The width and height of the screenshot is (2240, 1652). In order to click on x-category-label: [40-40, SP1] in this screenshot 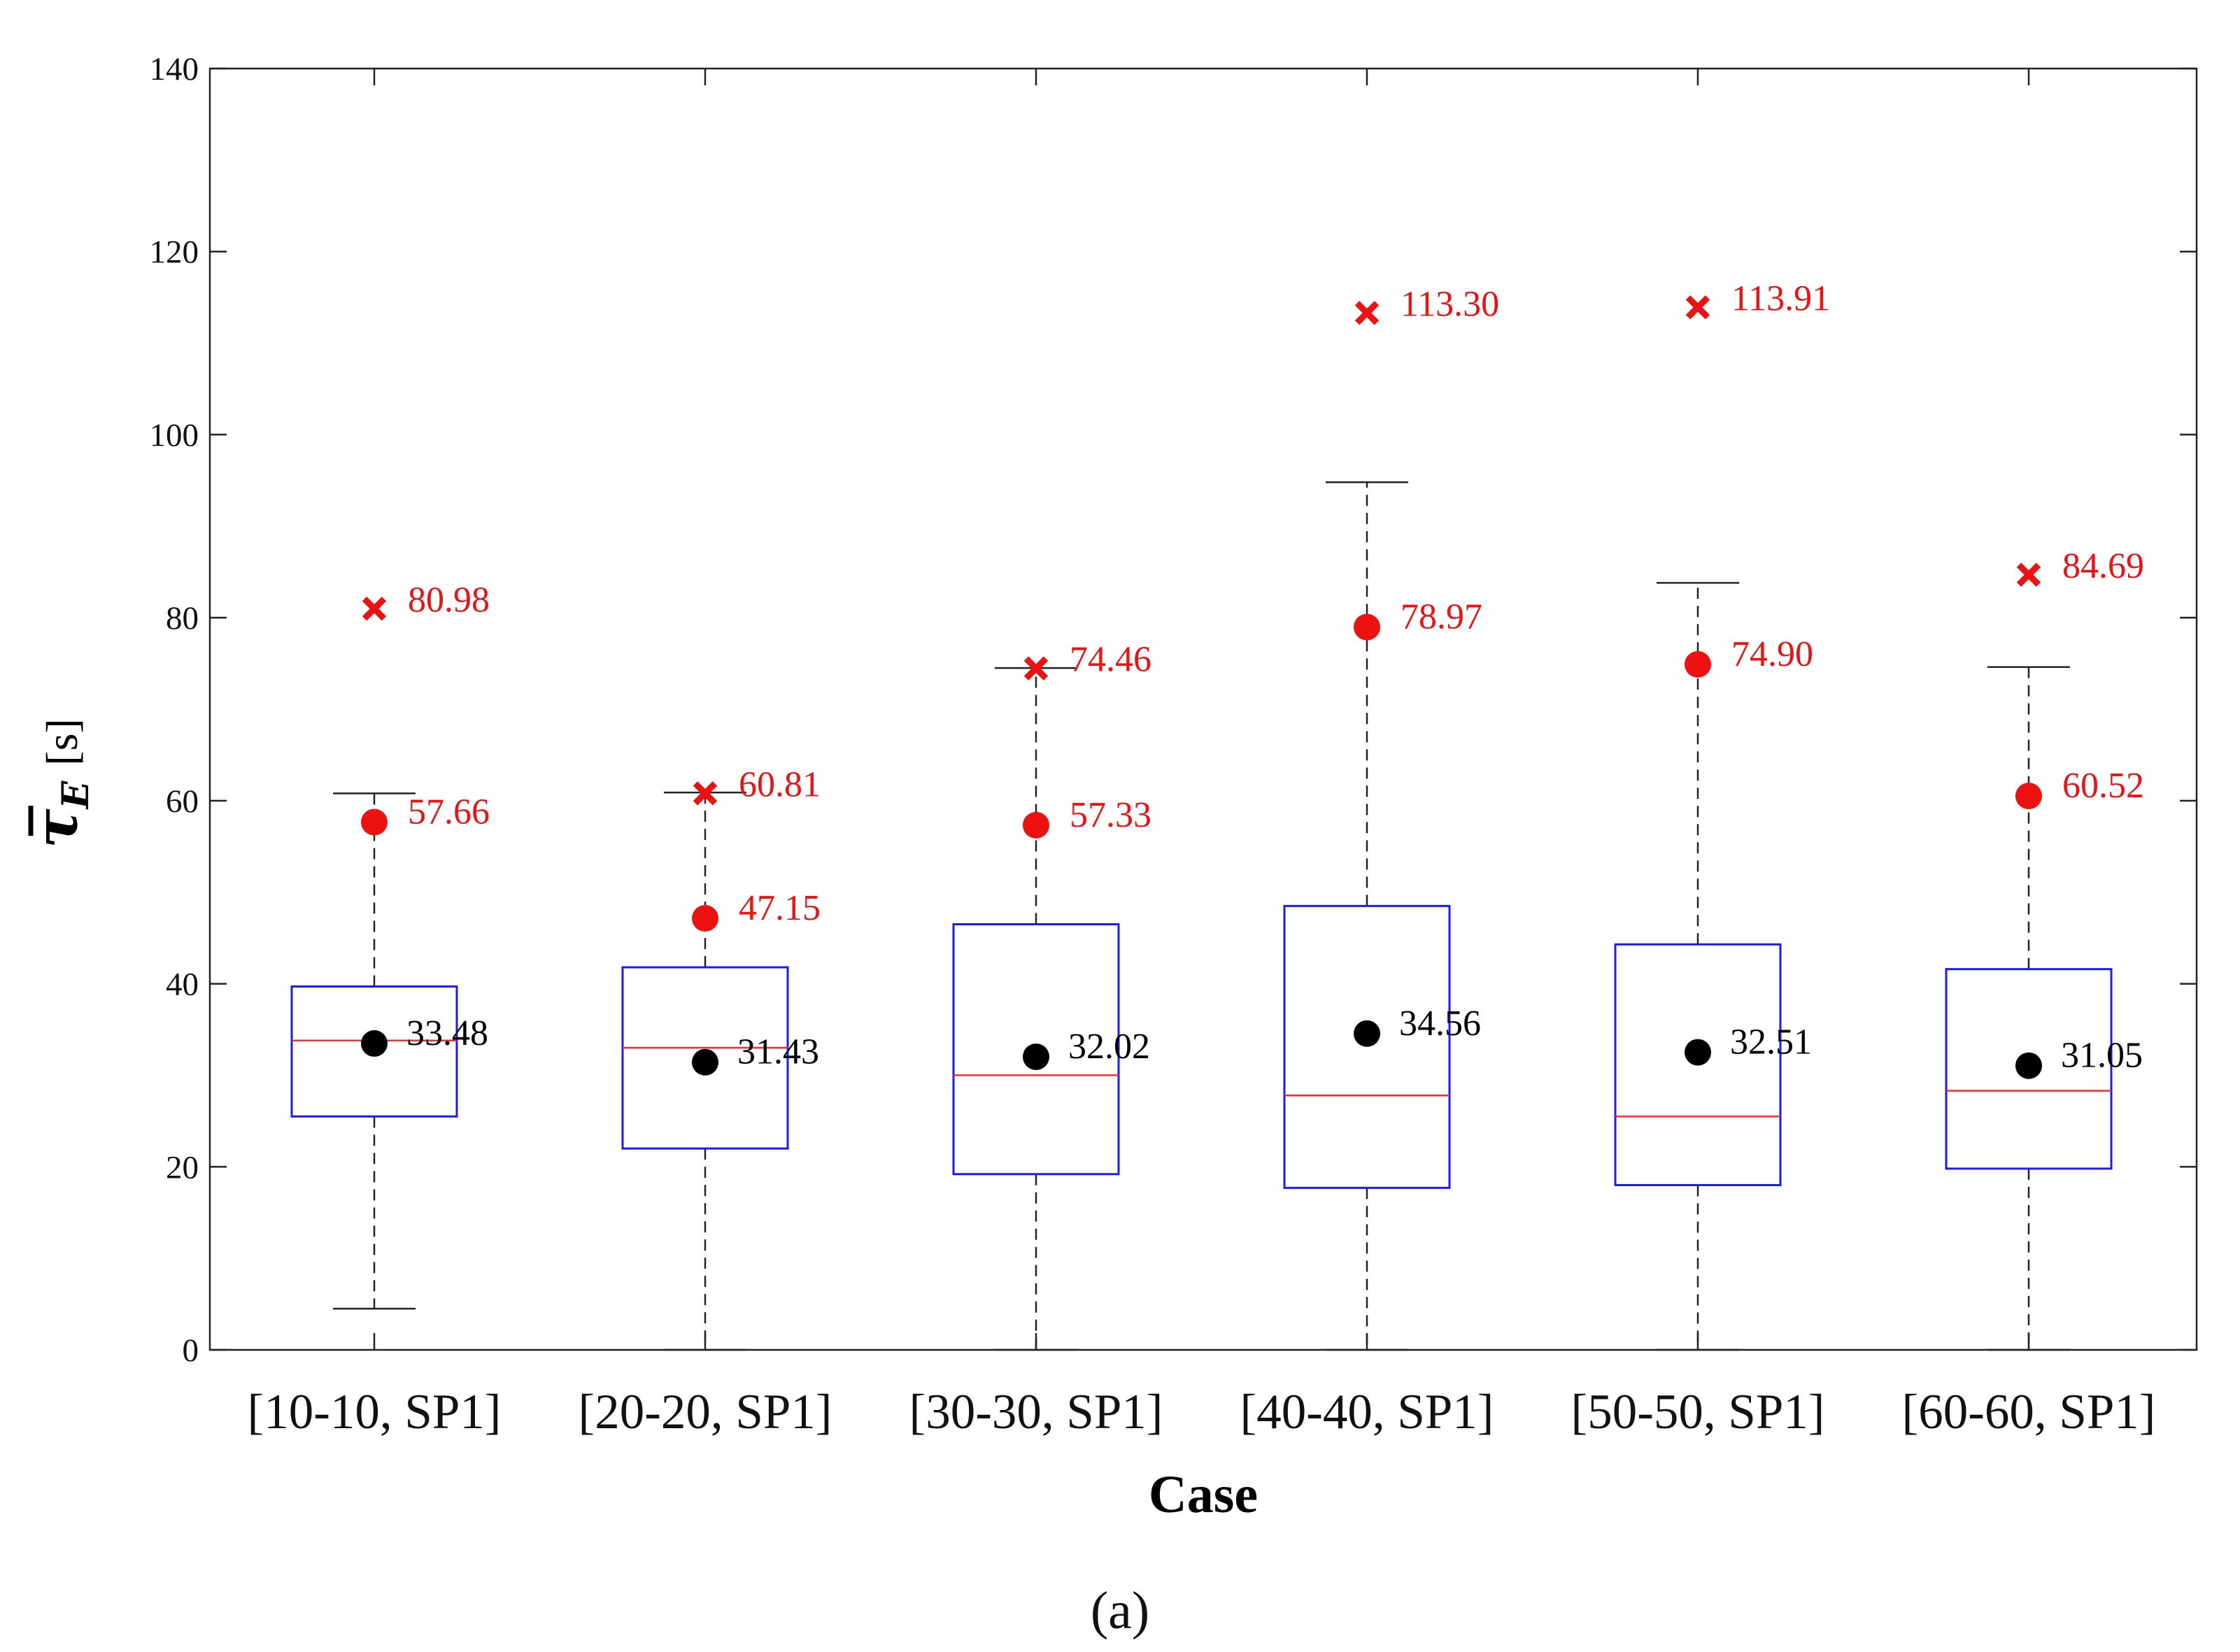, I will do `click(1367, 1412)`.